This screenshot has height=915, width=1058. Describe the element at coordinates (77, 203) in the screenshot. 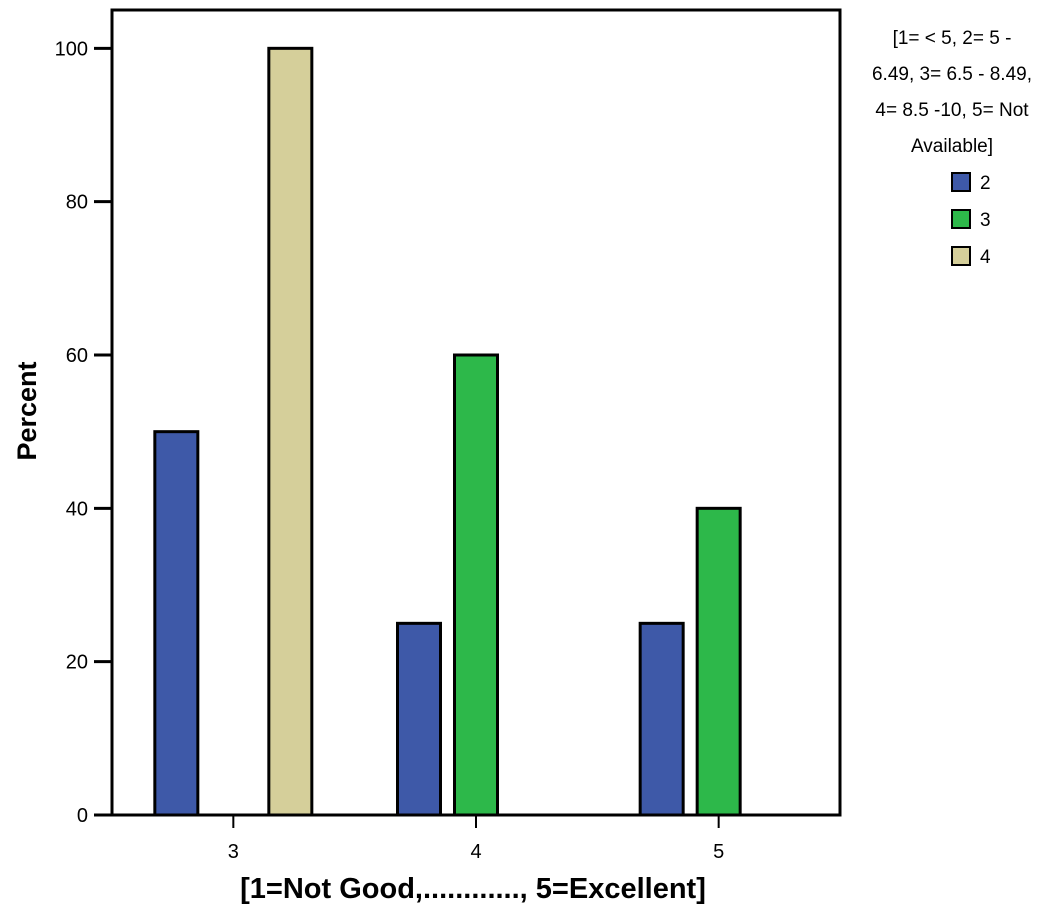

I see `y-tick-label: 80` at that location.